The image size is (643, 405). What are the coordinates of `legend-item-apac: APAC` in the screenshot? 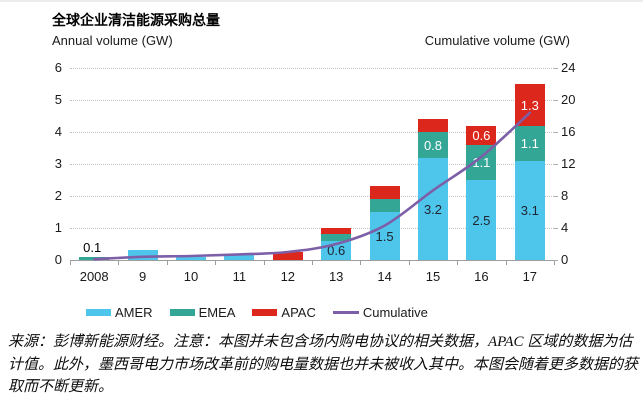 It's located at (284, 312).